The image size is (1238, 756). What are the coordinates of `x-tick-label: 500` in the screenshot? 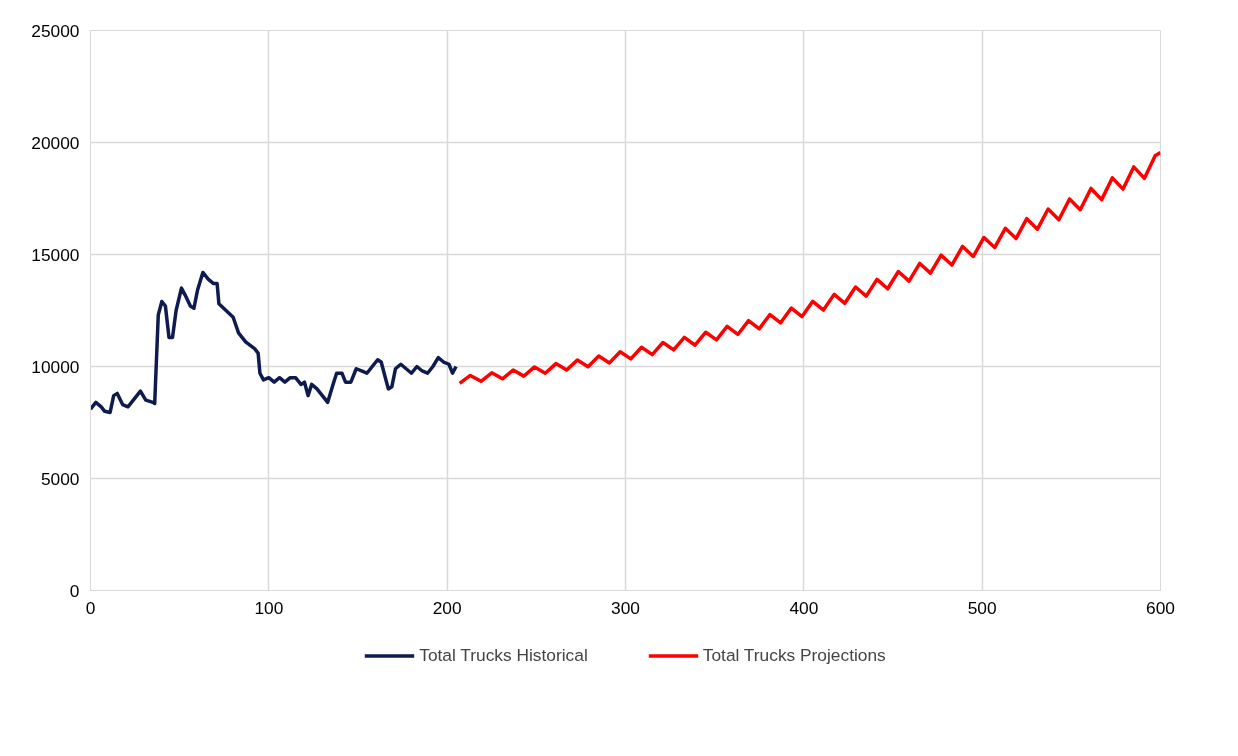 It's located at (982, 607).